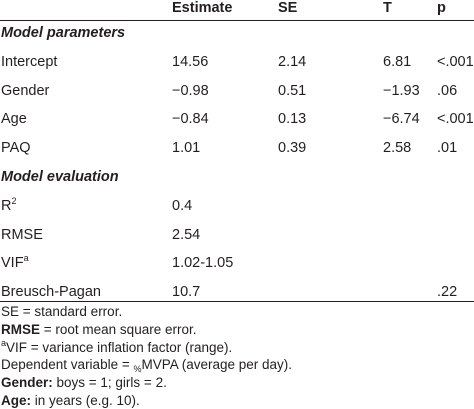 The width and height of the screenshot is (474, 409). Describe the element at coordinates (118, 329) in the screenshot. I see `footnote-text: = root mean square error.` at that location.